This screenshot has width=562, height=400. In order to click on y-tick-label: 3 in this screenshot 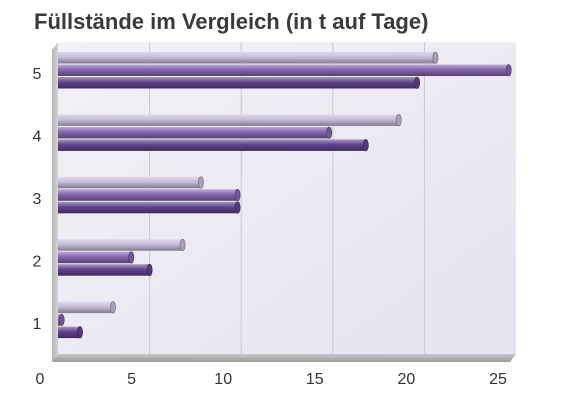, I will do `click(37, 199)`.